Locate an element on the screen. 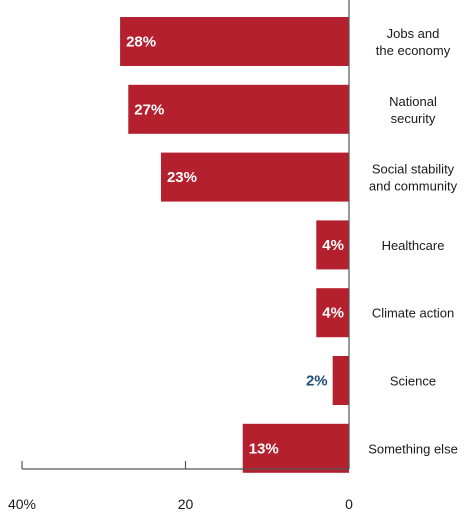 This screenshot has height=522, width=470. bar-value-label: 2% is located at coordinates (317, 381).